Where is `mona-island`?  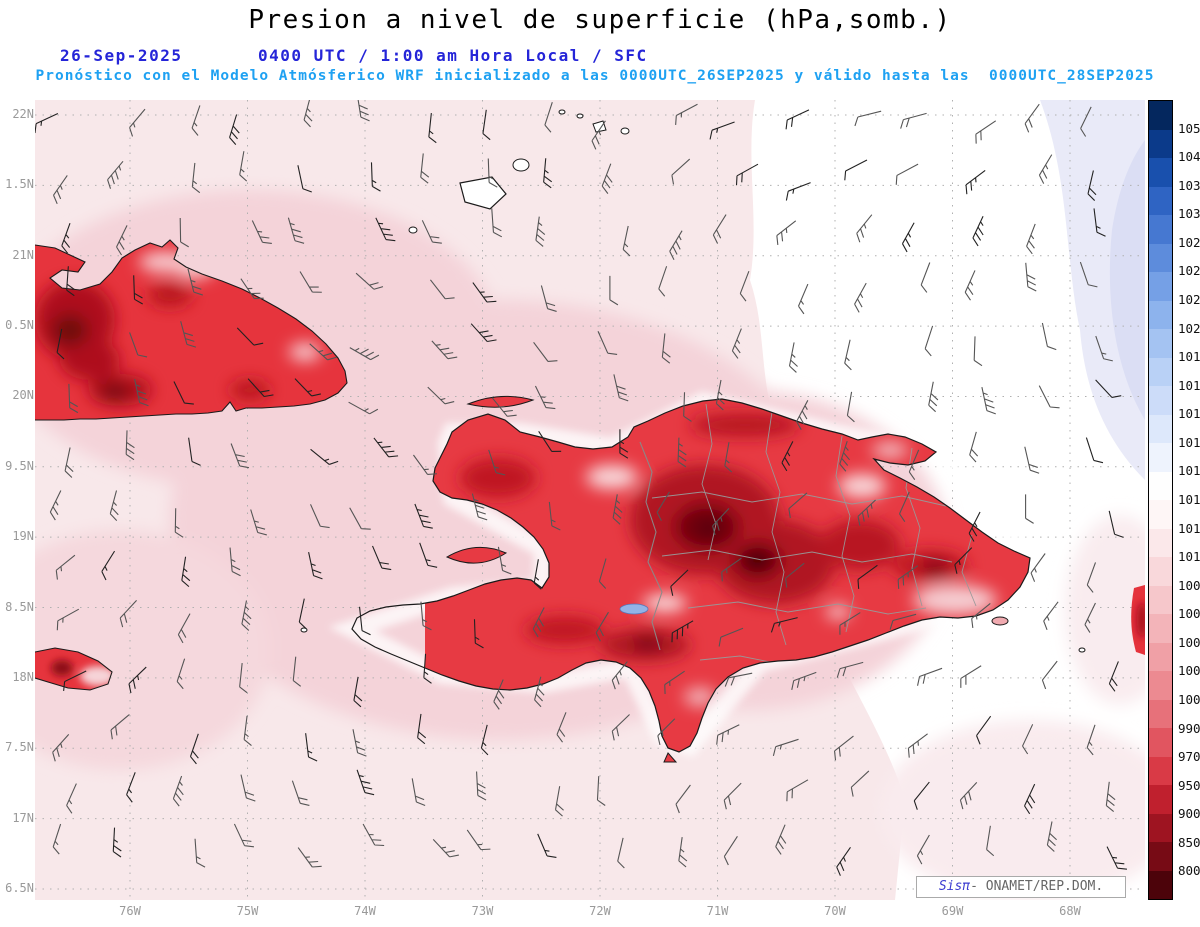 mona-island is located at coordinates (1082, 650).